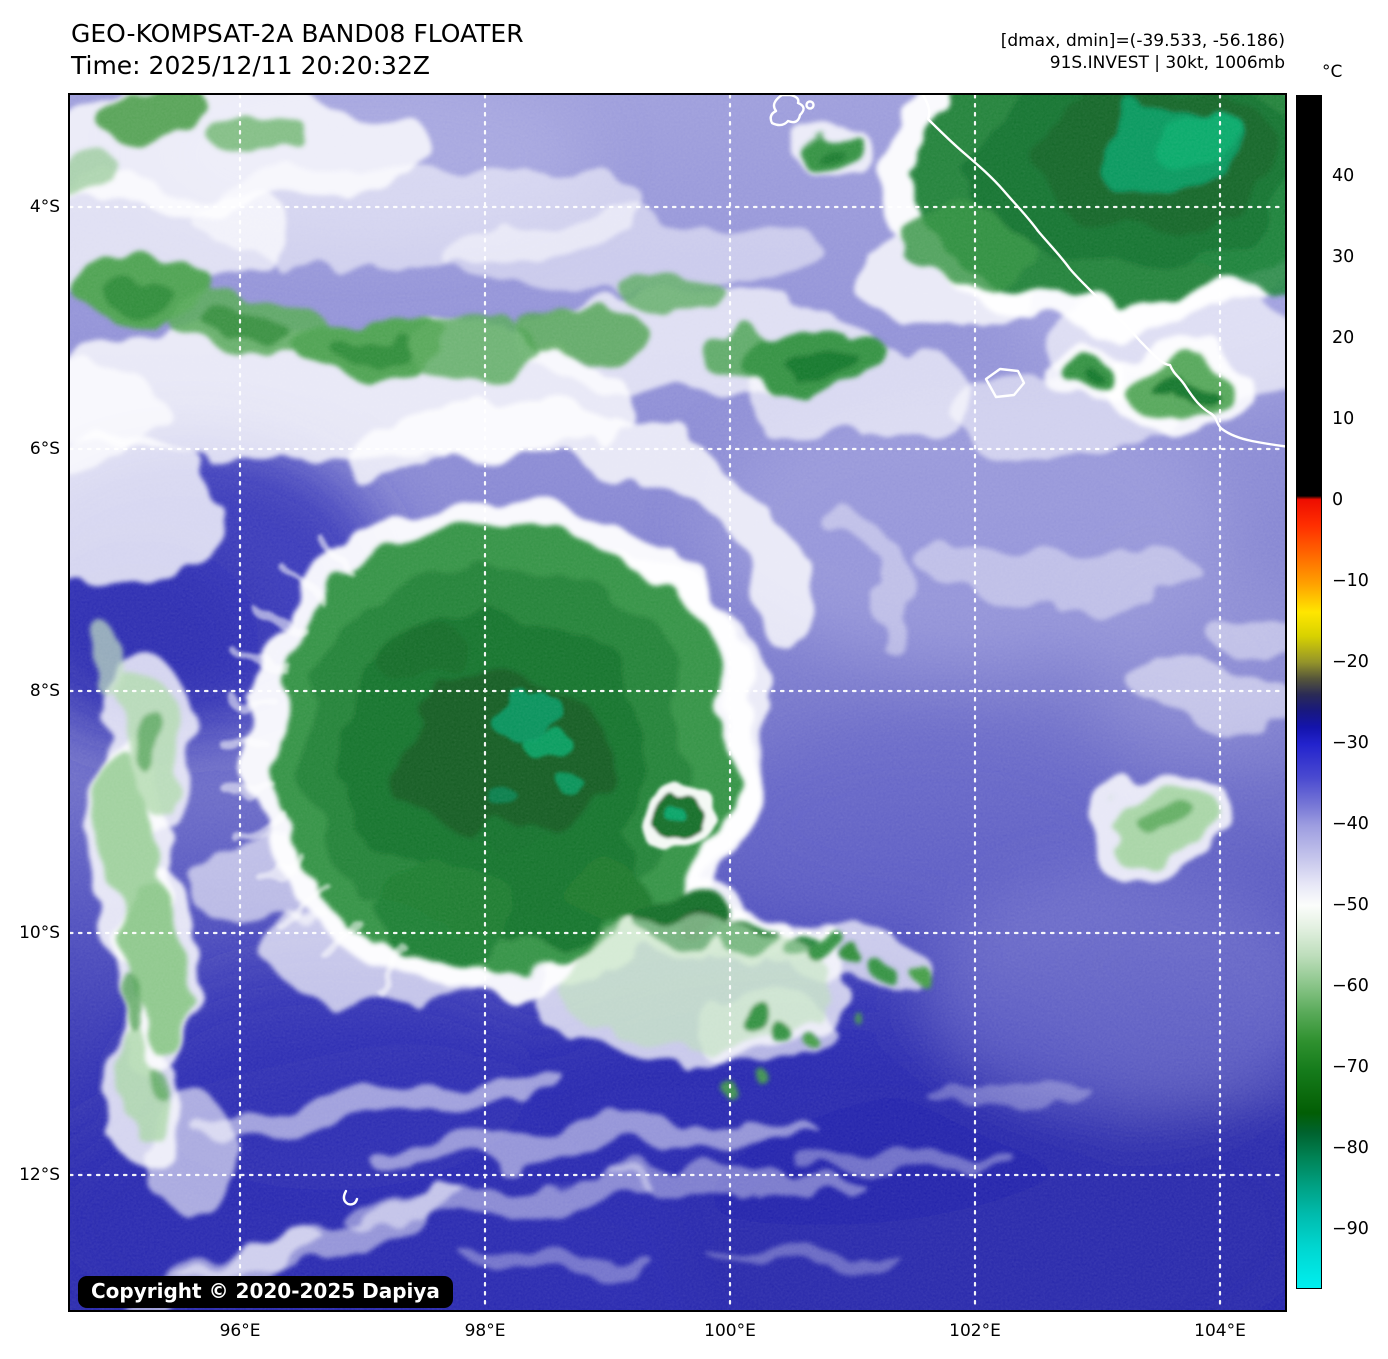  What do you see at coordinates (1167, 63) in the screenshot?
I see `storm-info: 91S.INVEST | 30kt, 1006mb` at bounding box center [1167, 63].